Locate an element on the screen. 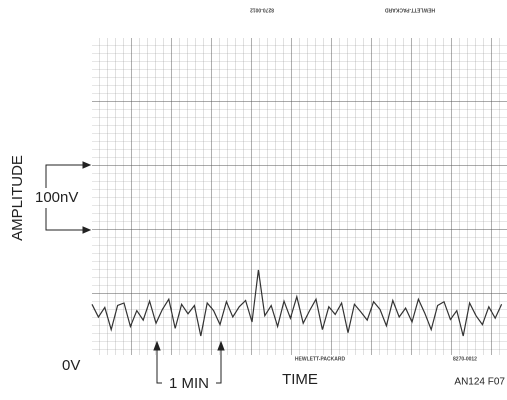  scale-label: 100nV is located at coordinates (56, 197).